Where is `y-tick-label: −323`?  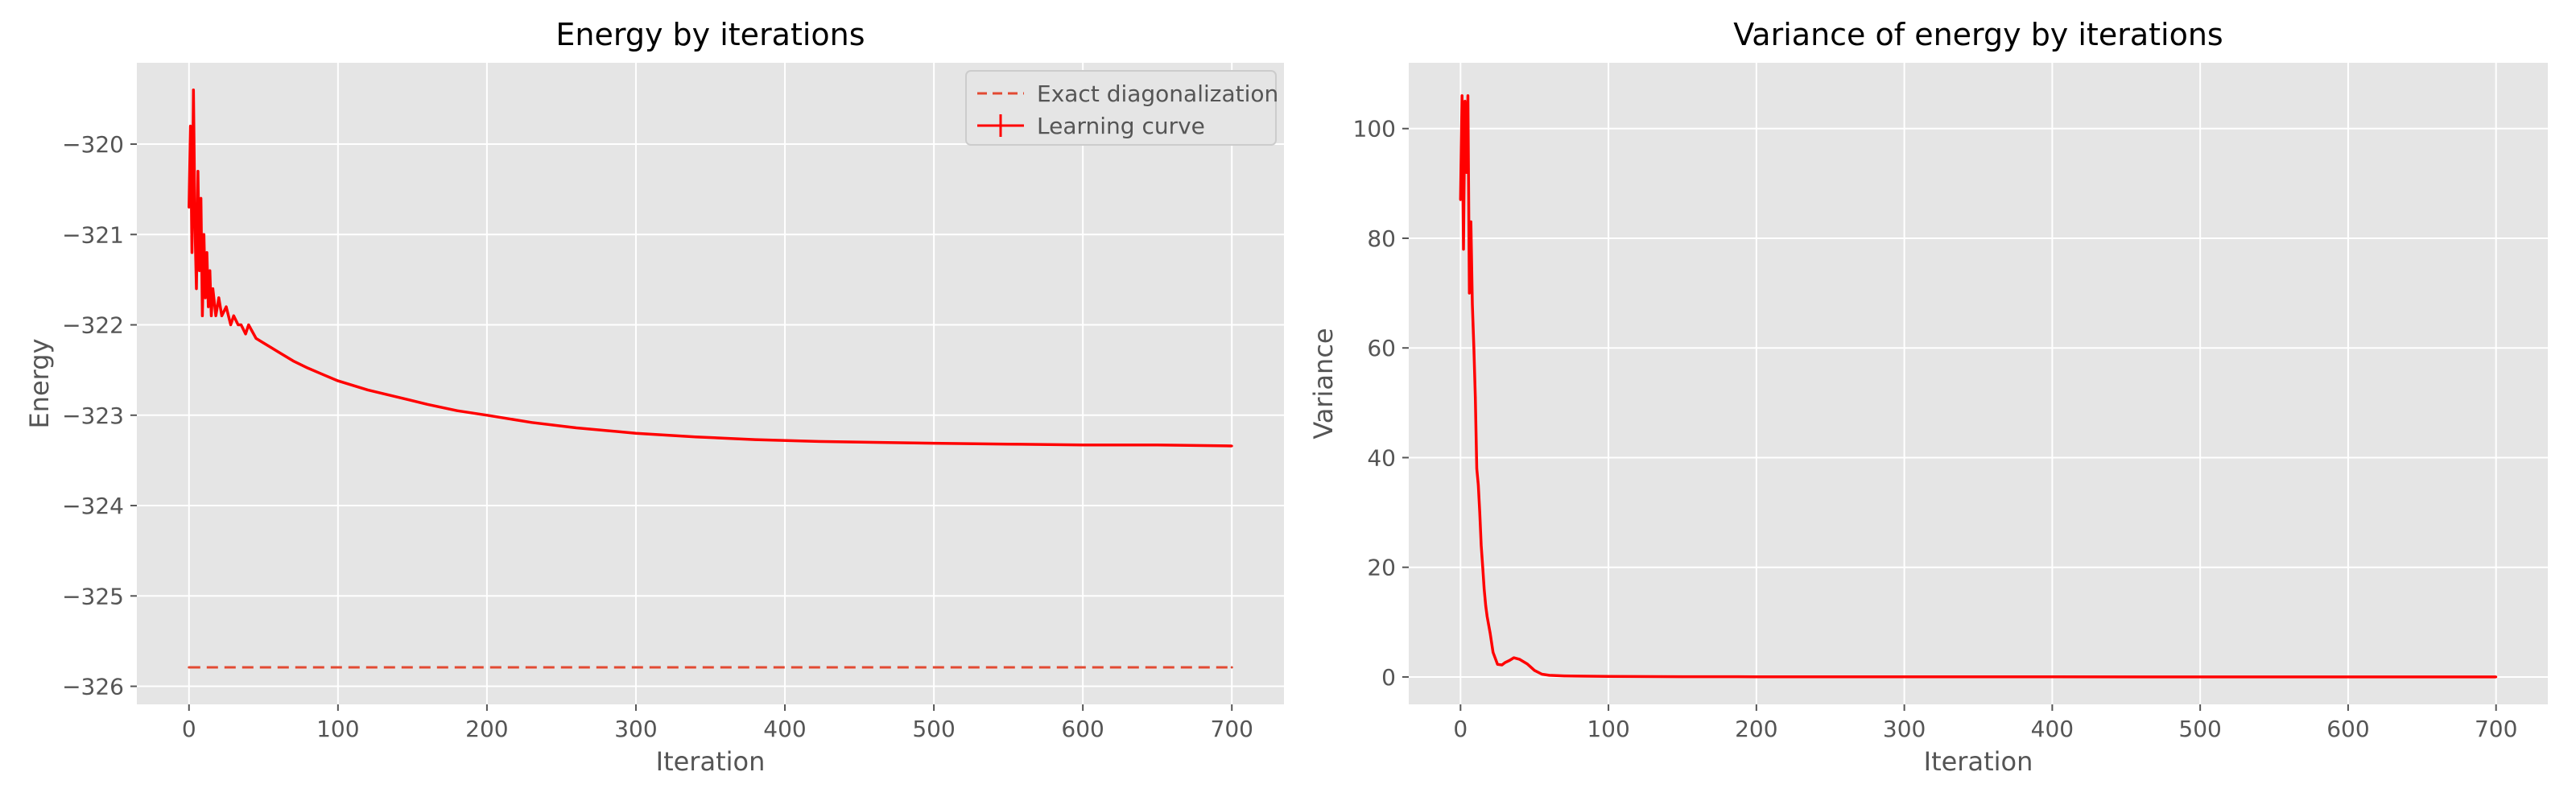 y-tick-label: −323 is located at coordinates (93, 415).